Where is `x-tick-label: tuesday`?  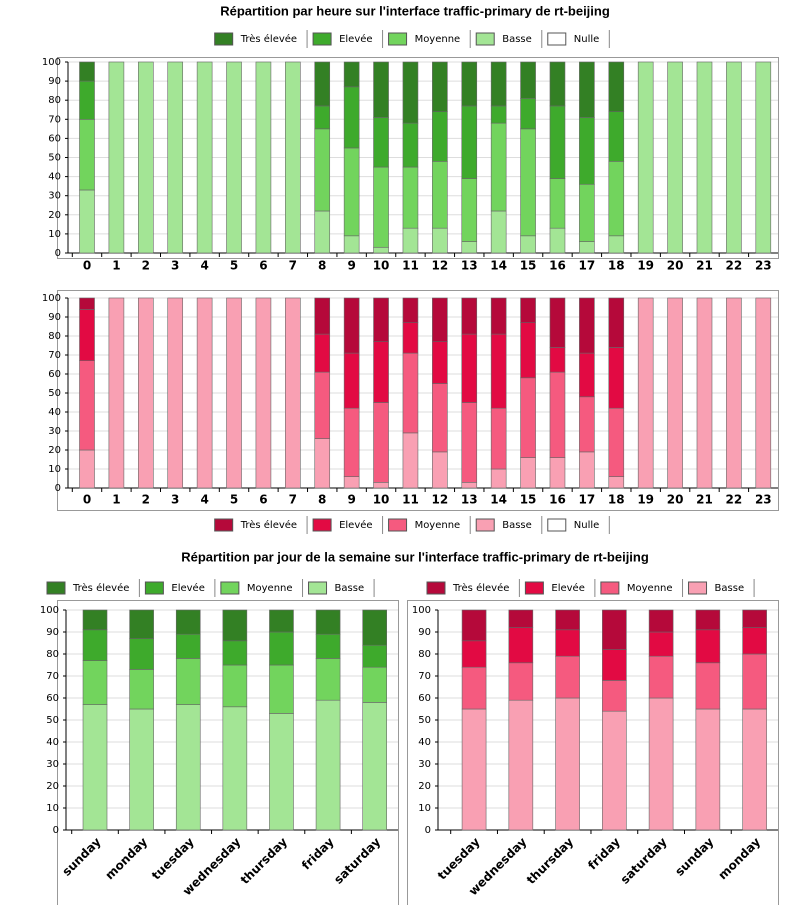
x-tick-label: tuesday is located at coordinates (459, 859).